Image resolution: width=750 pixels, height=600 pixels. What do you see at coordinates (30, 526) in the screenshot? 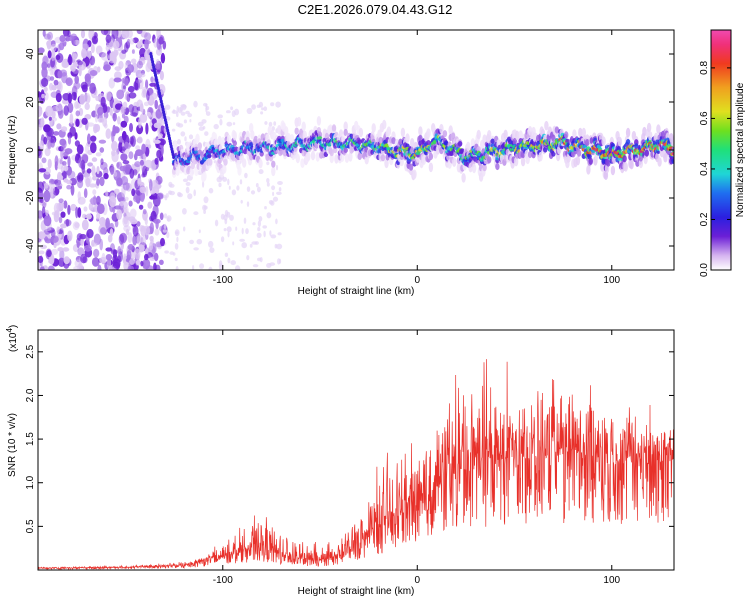
I see `y-tick-label: 0.5` at bounding box center [30, 526].